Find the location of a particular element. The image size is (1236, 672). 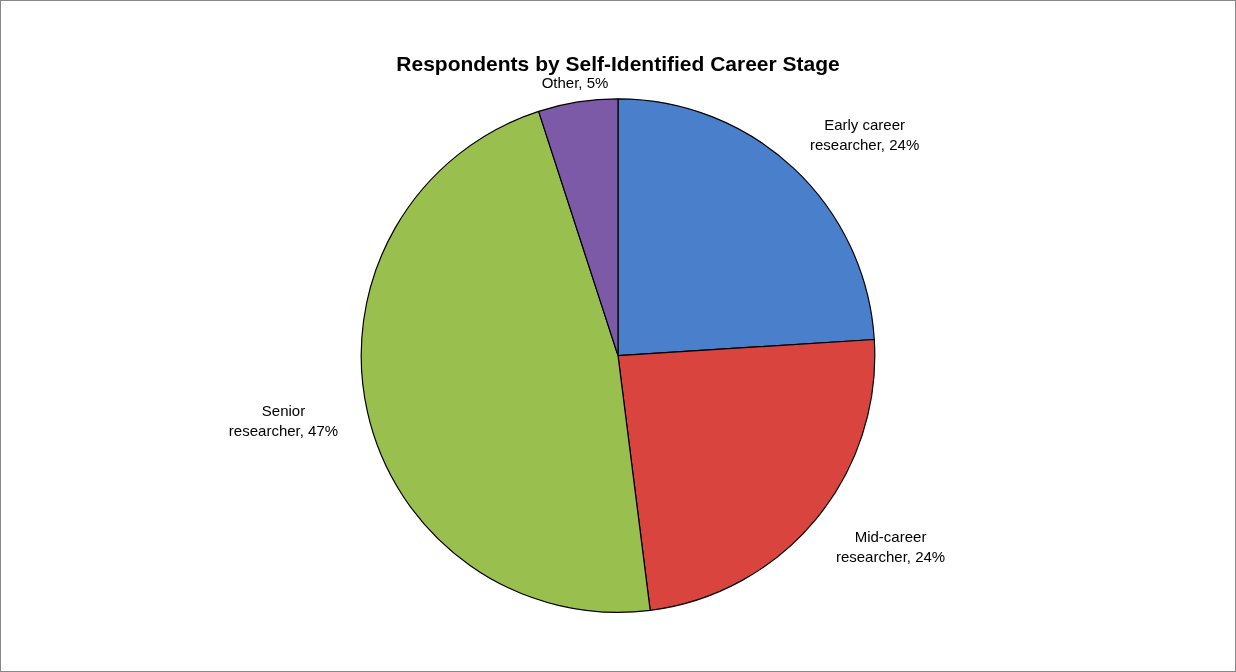

slice-label: Senior researcher, 47% is located at coordinates (283, 420).